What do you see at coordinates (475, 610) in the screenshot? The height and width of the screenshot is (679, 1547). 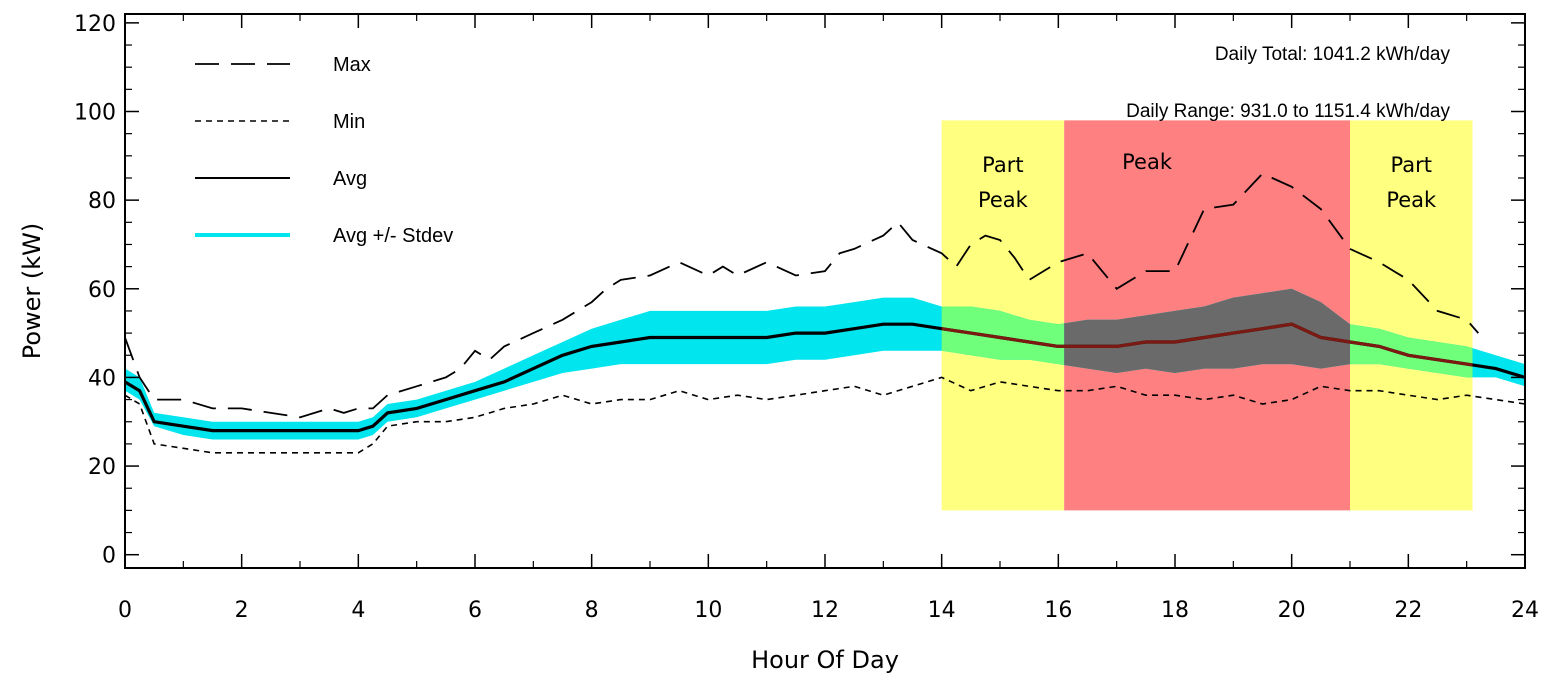 I see `x-tick-label: 6` at bounding box center [475, 610].